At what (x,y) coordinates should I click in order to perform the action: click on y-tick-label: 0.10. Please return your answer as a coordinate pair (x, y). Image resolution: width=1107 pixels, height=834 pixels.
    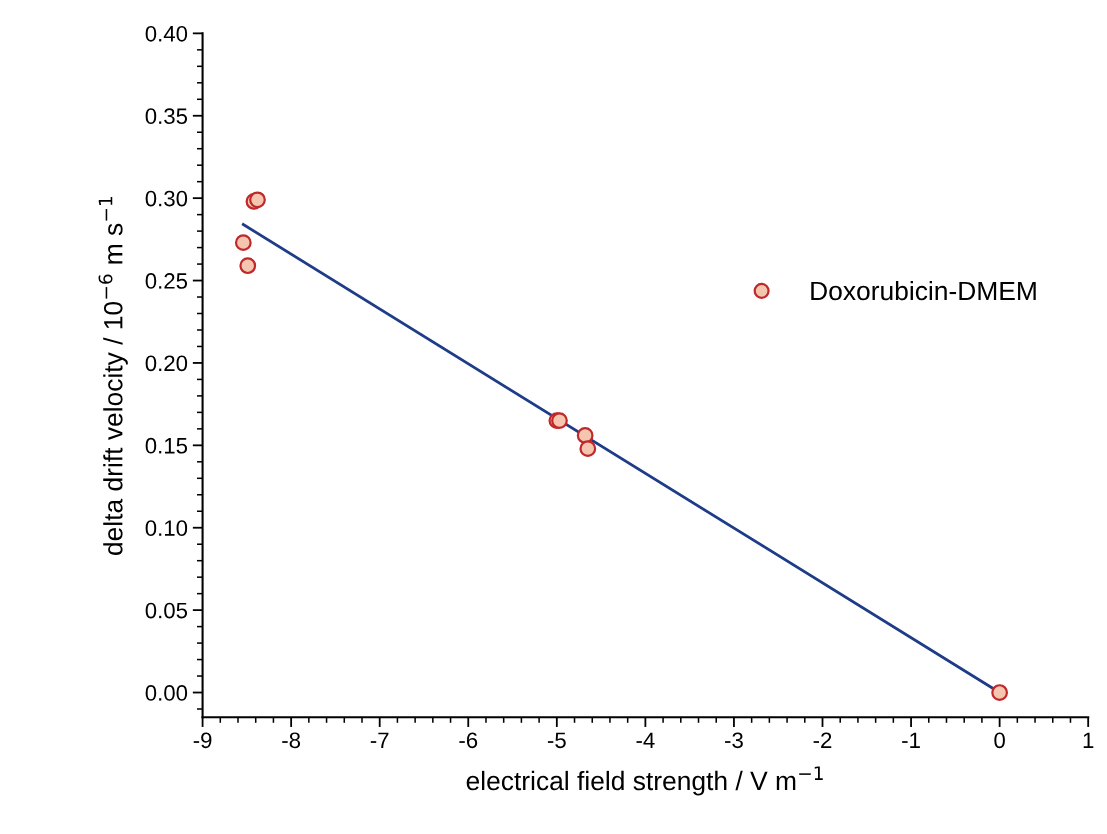
    Looking at the image, I should click on (166, 528).